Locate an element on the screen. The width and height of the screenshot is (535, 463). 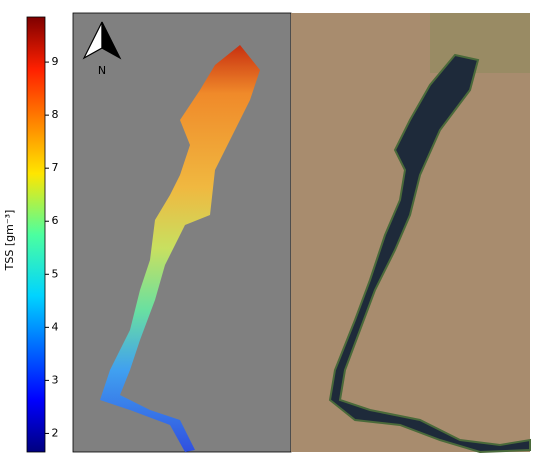
colorbar is located at coordinates (36, 234).